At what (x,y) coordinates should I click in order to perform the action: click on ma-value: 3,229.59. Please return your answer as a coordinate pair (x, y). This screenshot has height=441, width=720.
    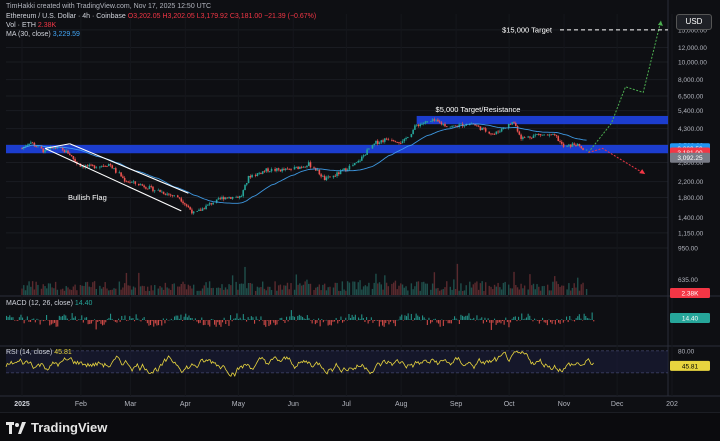
    Looking at the image, I should click on (66, 34).